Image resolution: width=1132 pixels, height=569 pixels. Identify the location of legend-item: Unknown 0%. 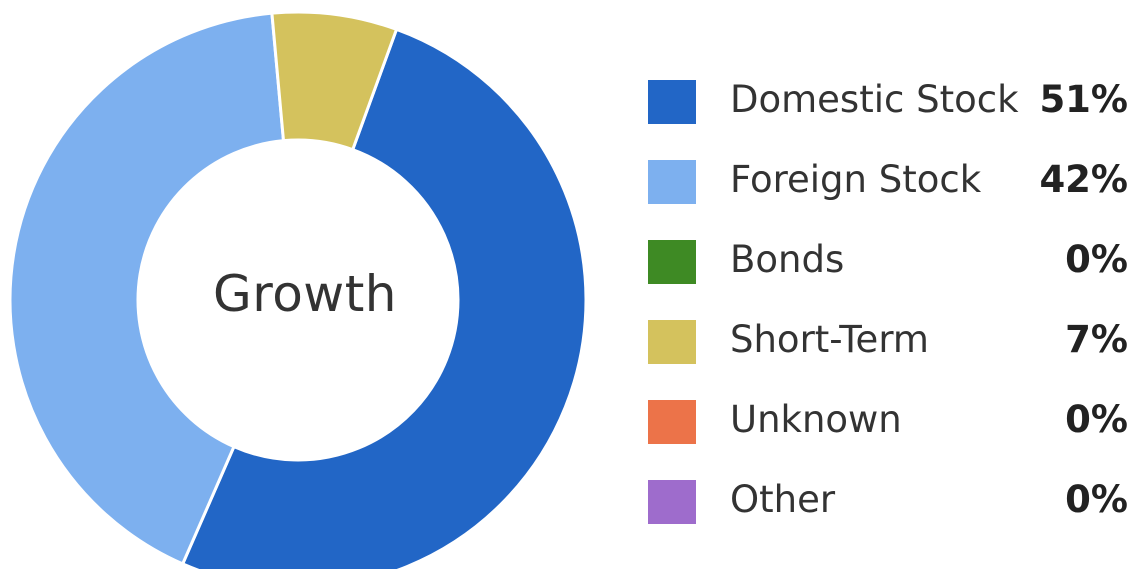
(888, 420).